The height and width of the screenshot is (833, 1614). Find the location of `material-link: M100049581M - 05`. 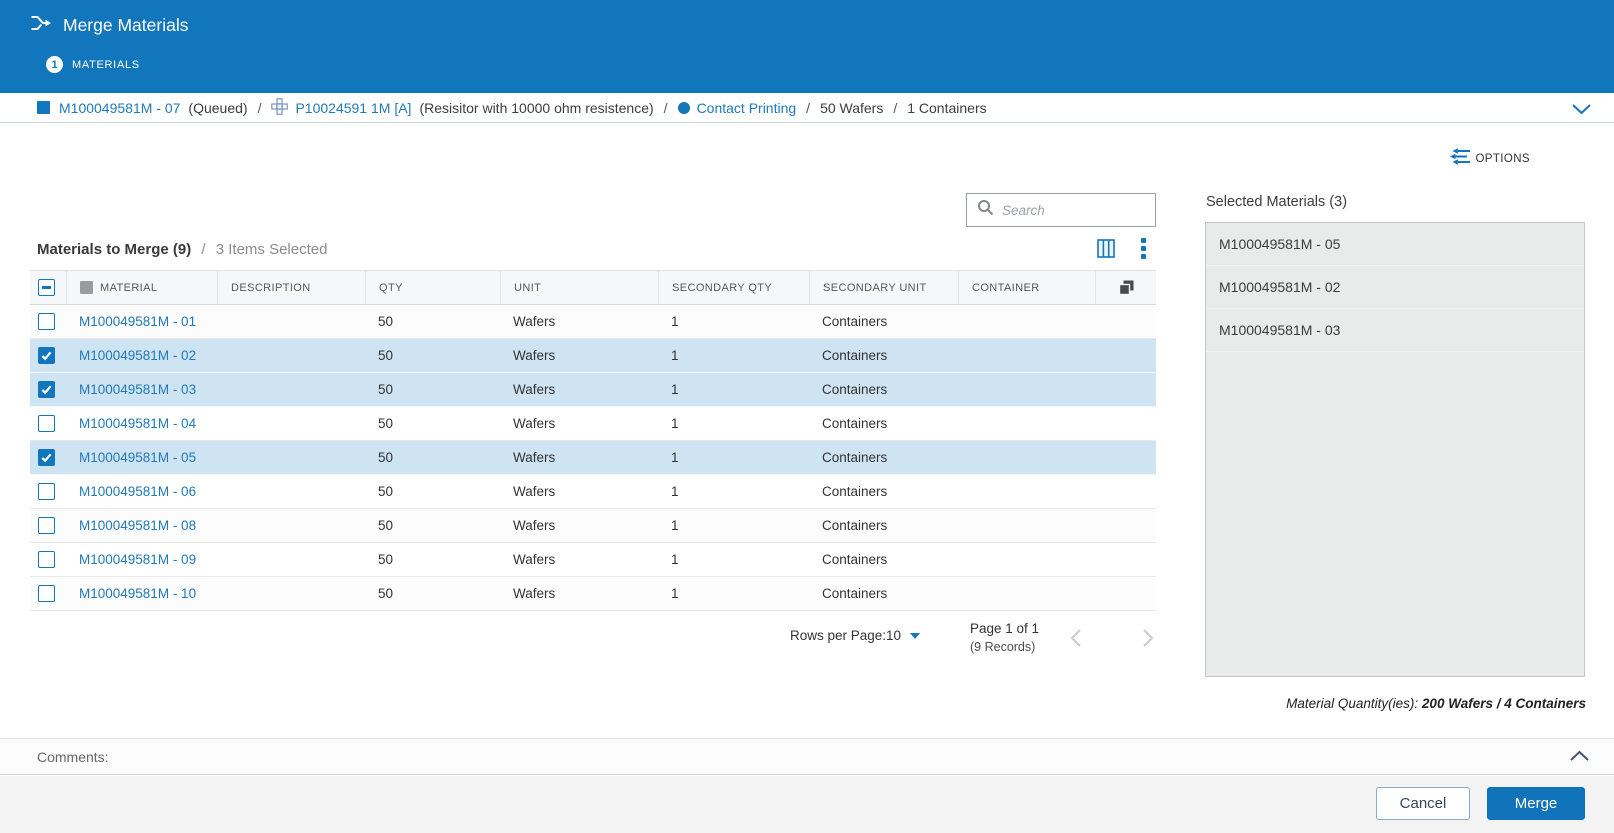

material-link: M100049581M - 05 is located at coordinates (138, 457).